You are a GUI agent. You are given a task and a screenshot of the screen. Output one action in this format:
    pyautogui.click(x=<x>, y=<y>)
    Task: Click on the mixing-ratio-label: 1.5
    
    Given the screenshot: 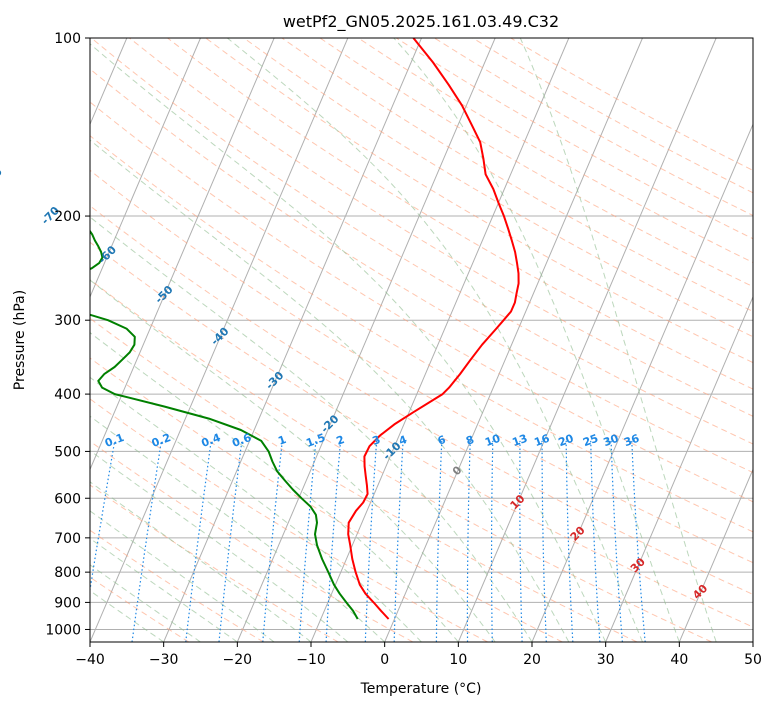 What is the action you would take?
    pyautogui.click(x=315, y=440)
    